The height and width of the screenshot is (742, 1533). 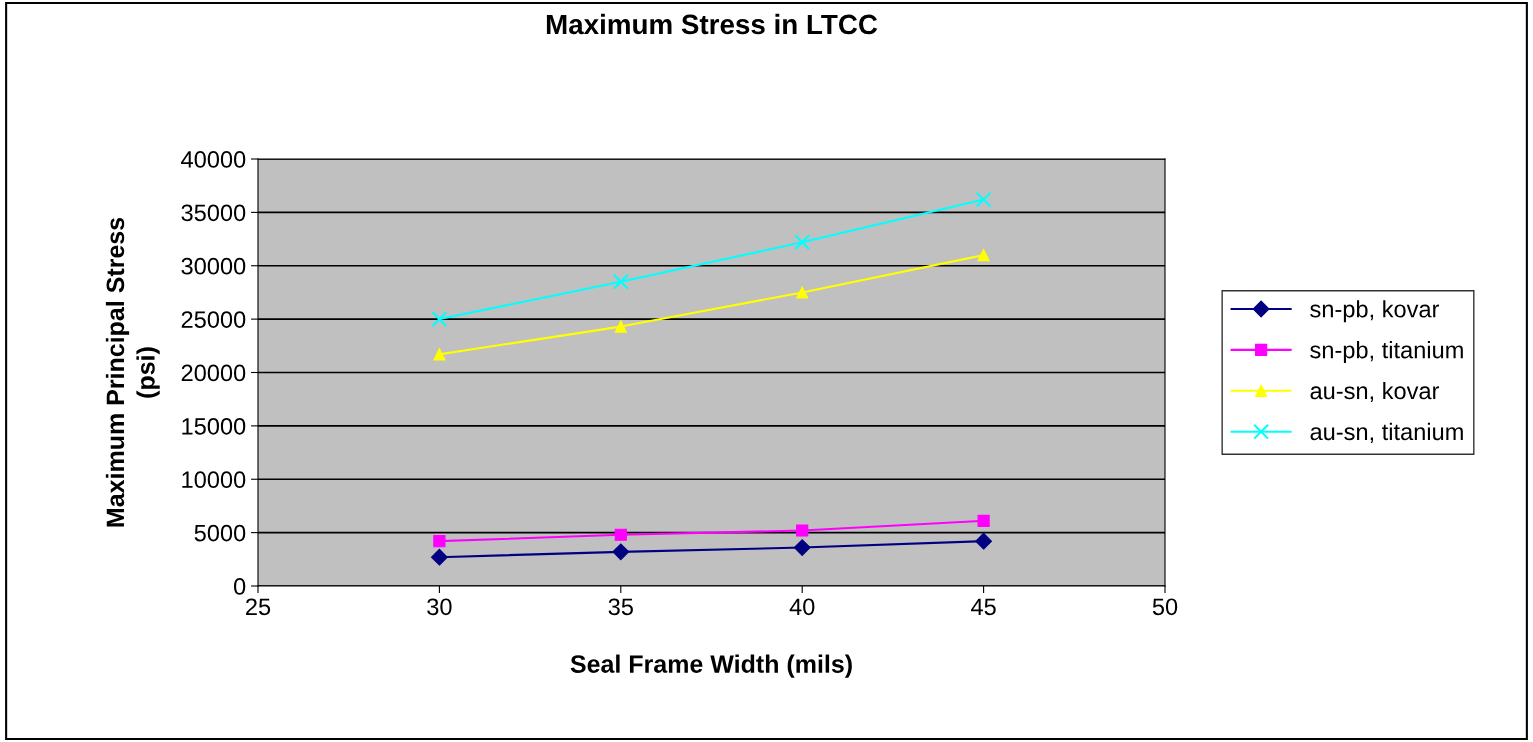 I want to click on y-tick-label: 25000, so click(x=213, y=319).